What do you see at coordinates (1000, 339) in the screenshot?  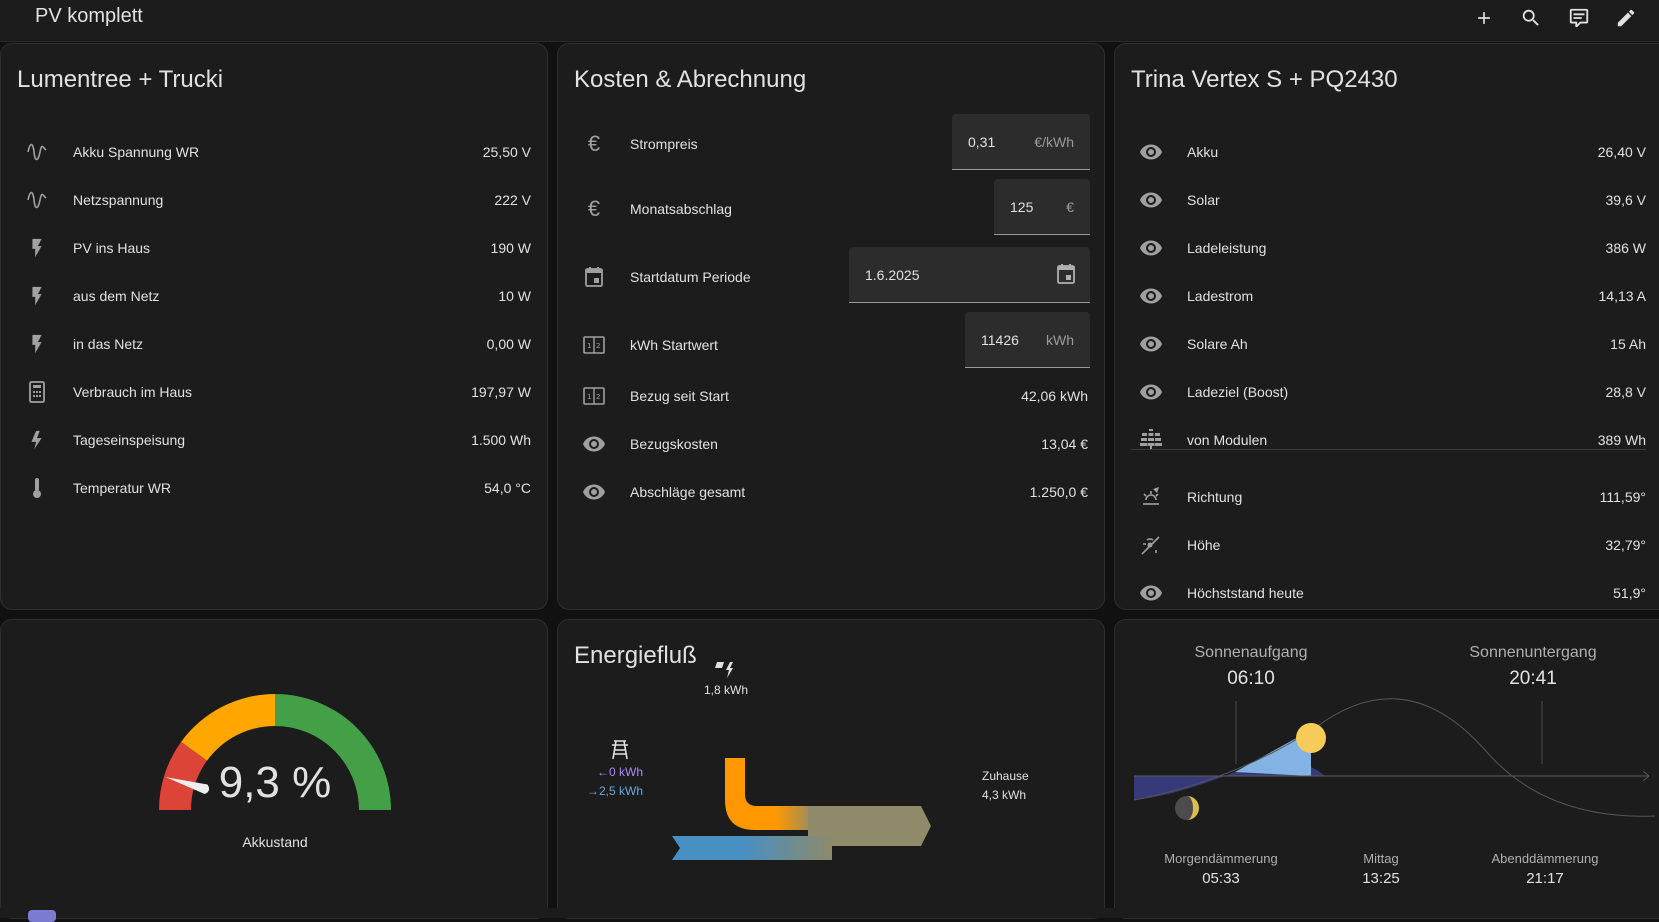 I see `input-value: 11426` at bounding box center [1000, 339].